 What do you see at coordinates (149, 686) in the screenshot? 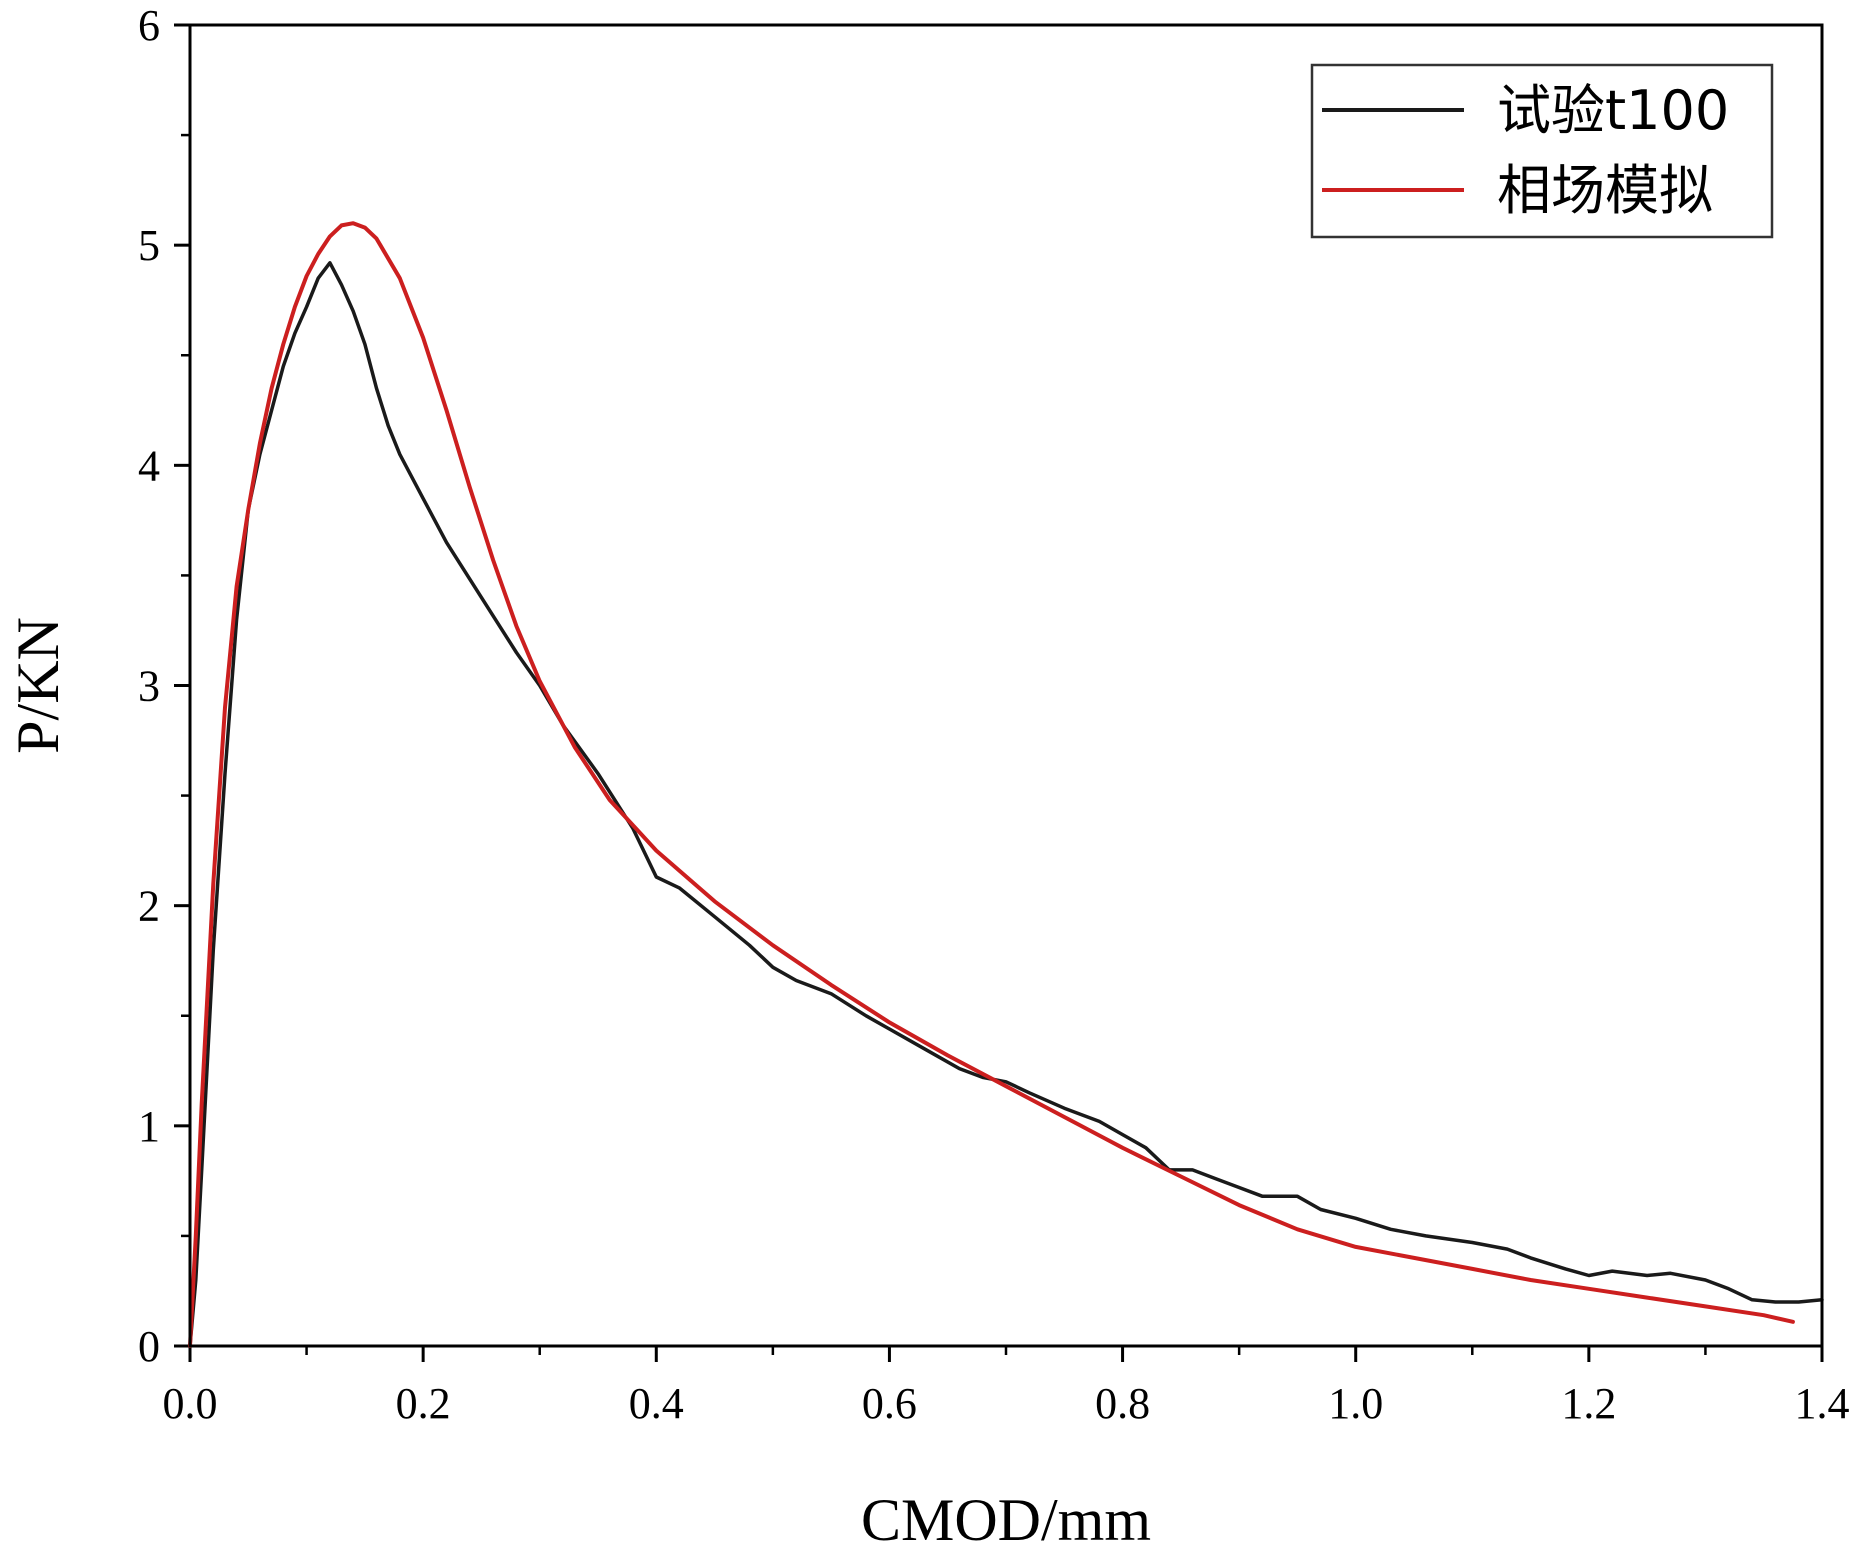
I see `y-tick-label: 3` at bounding box center [149, 686].